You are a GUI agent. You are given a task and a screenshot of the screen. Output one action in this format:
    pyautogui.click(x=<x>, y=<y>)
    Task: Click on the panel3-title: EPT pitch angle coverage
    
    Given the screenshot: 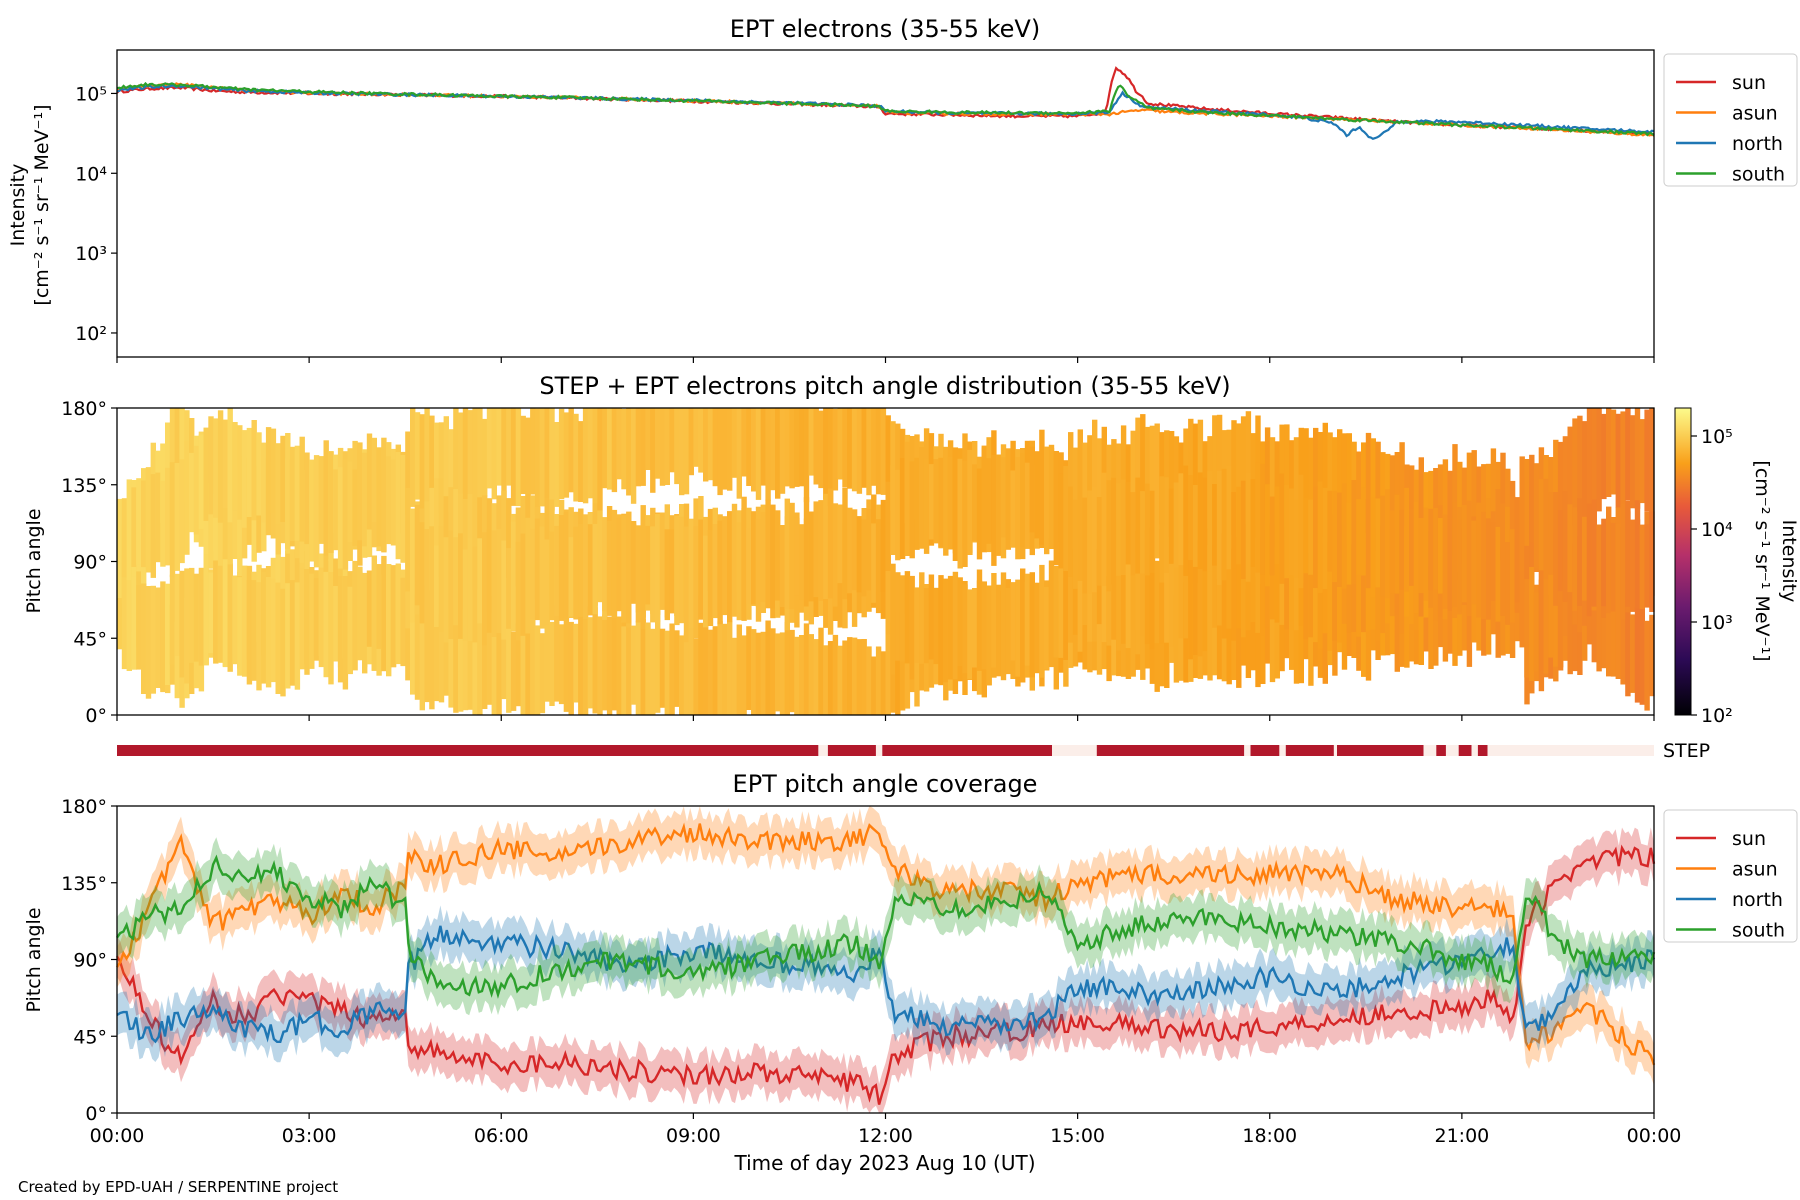 What is the action you would take?
    pyautogui.click(x=885, y=784)
    